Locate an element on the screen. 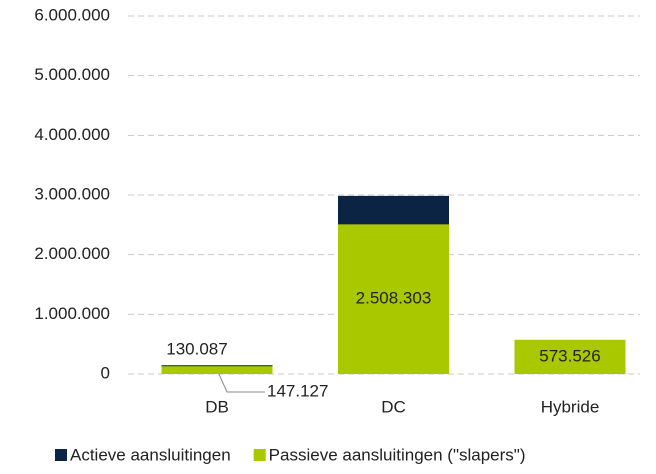  value-label: 2.508.303 is located at coordinates (394, 298).